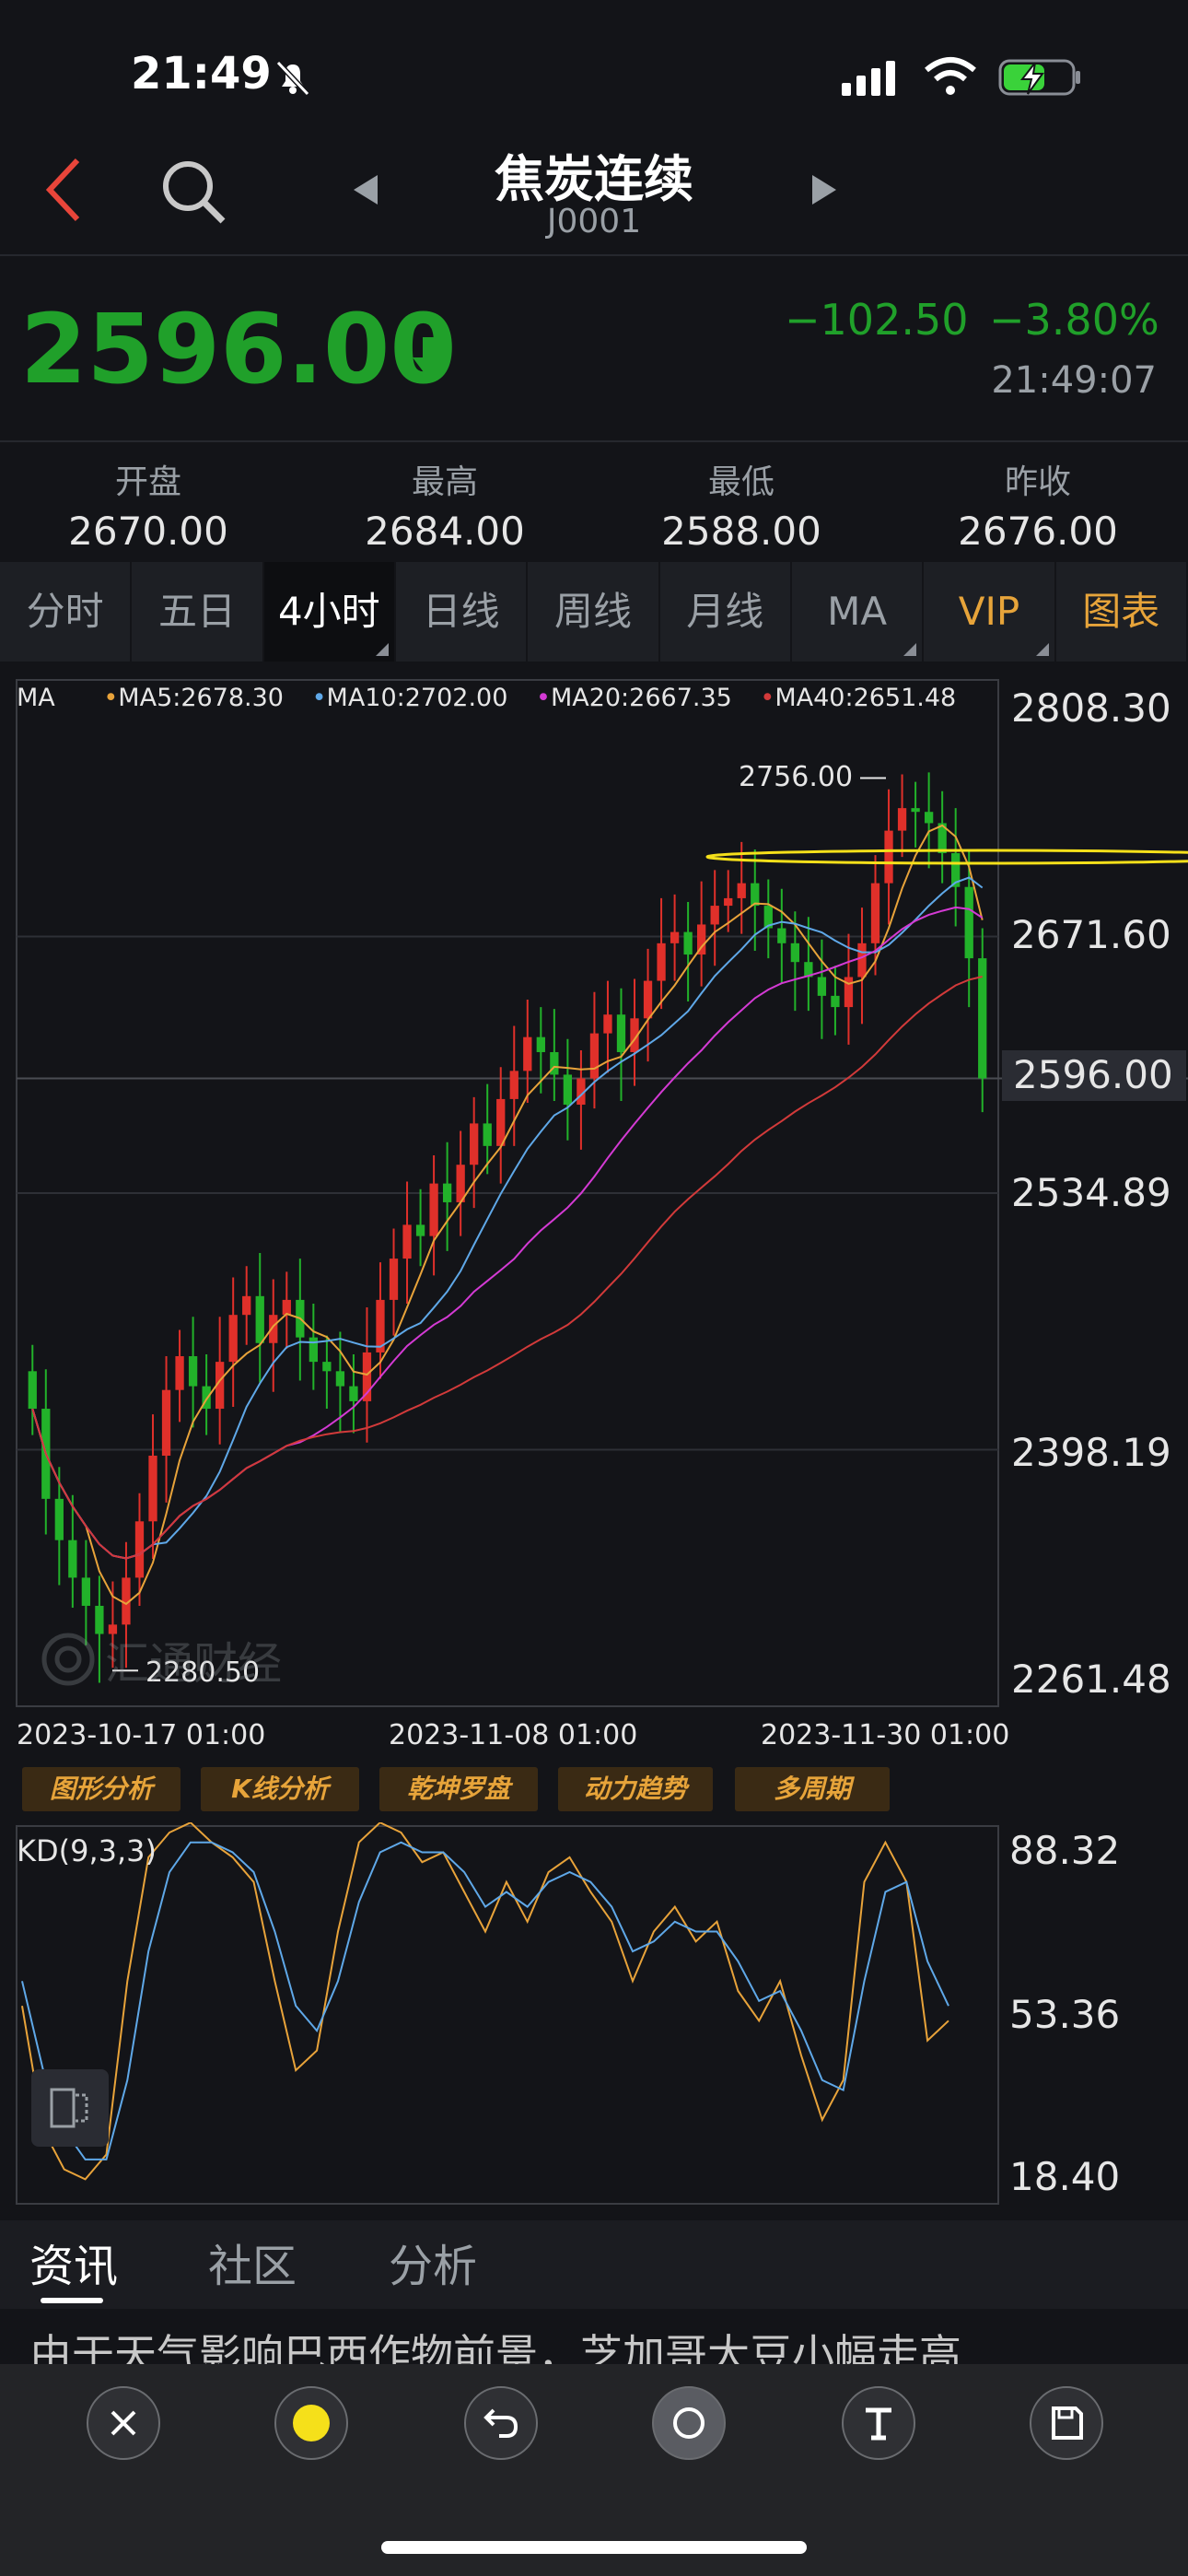  What do you see at coordinates (741, 531) in the screenshot?
I see `ohlc-low-value: 2588.00` at bounding box center [741, 531].